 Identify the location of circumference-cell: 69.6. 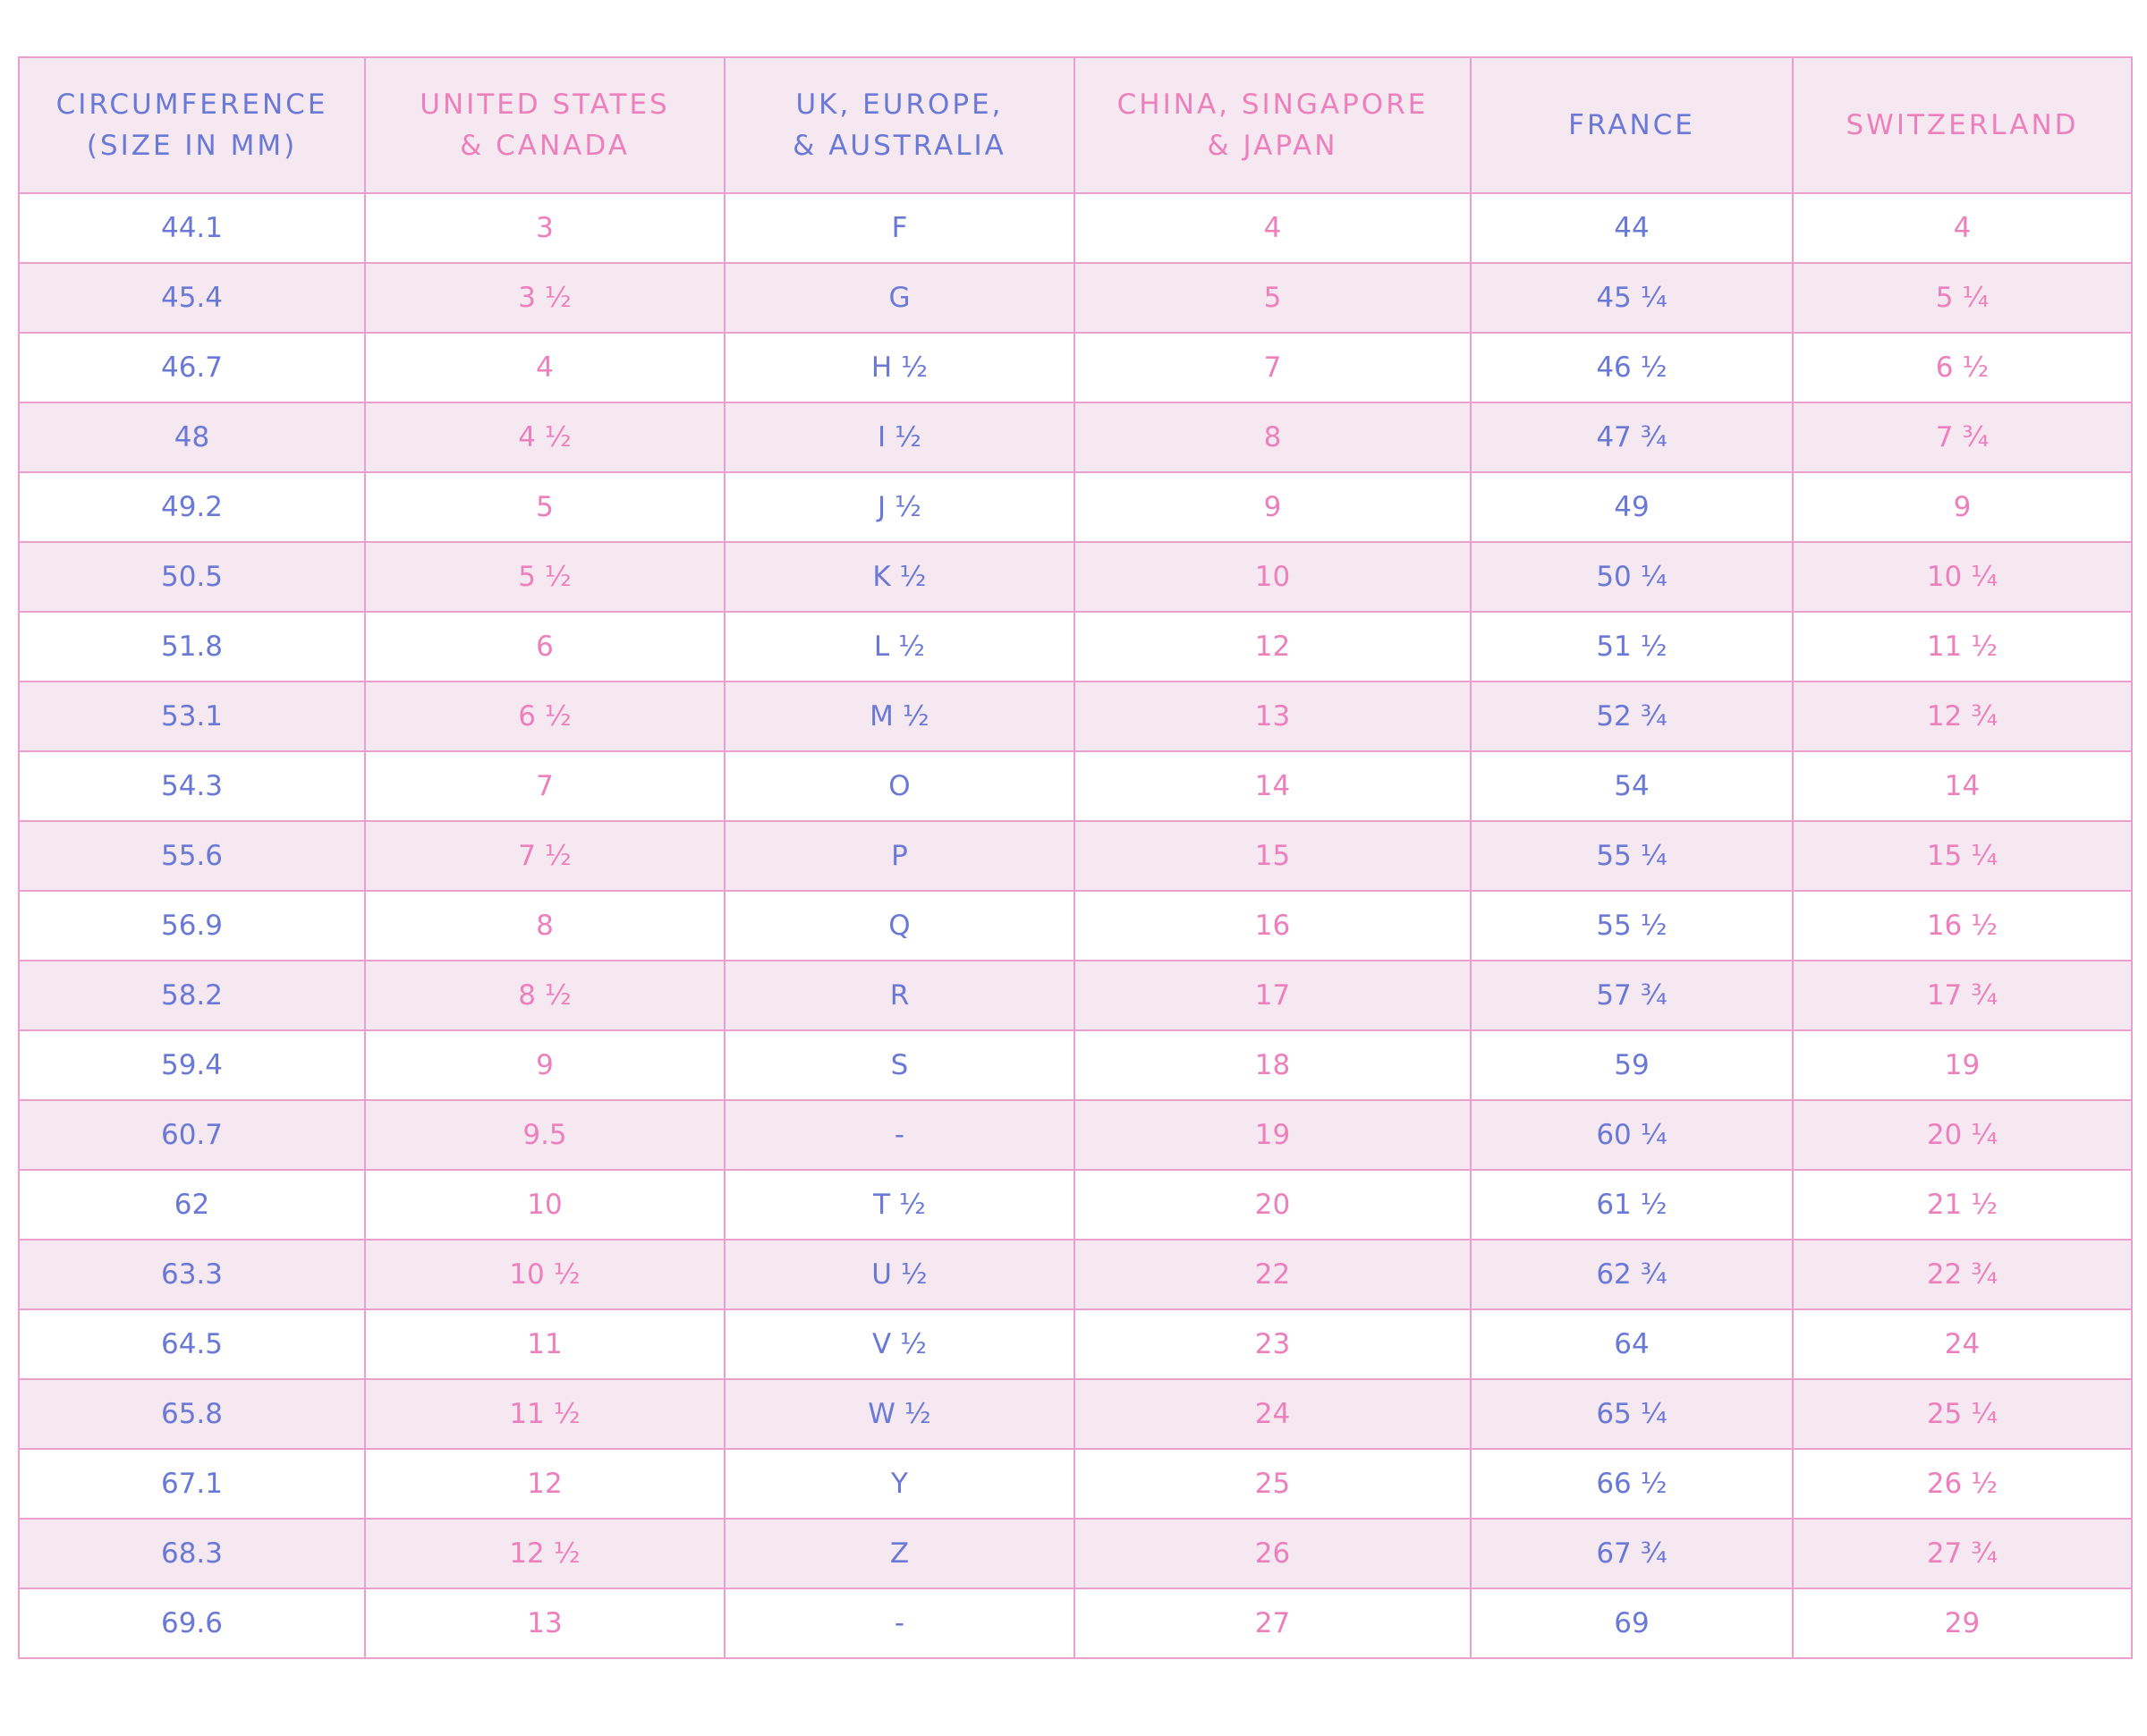
(192, 1623).